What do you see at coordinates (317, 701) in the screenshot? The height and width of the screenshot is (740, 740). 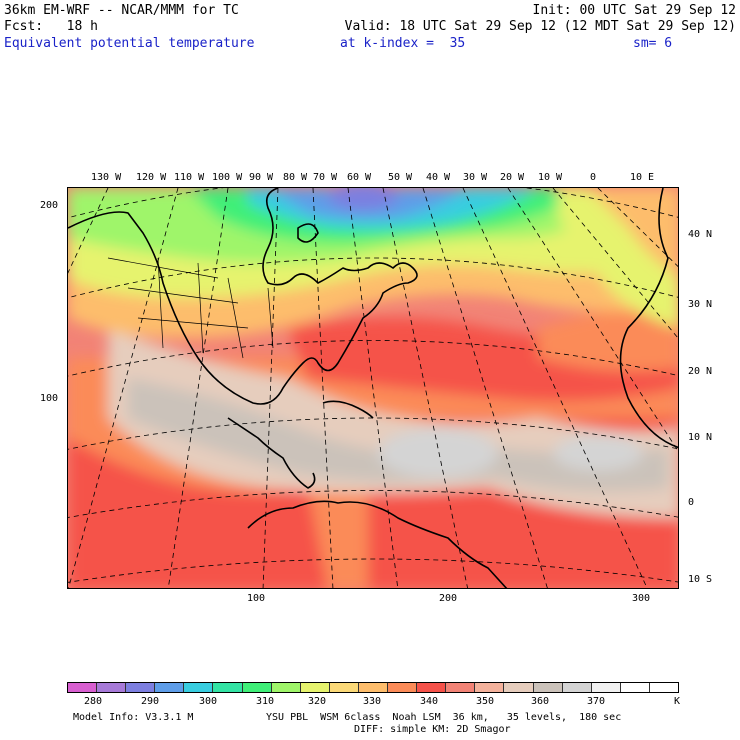 I see `colorbar-label: 320` at bounding box center [317, 701].